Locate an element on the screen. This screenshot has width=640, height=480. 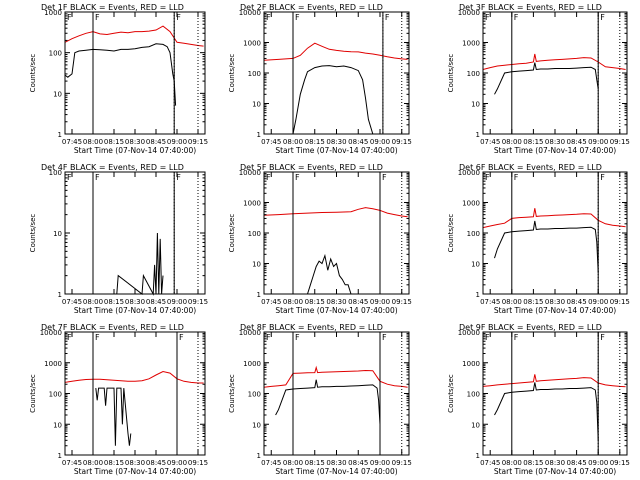
panel-title: Det 2F BLACK = Events, RED = LLD is located at coordinates (311, 7).